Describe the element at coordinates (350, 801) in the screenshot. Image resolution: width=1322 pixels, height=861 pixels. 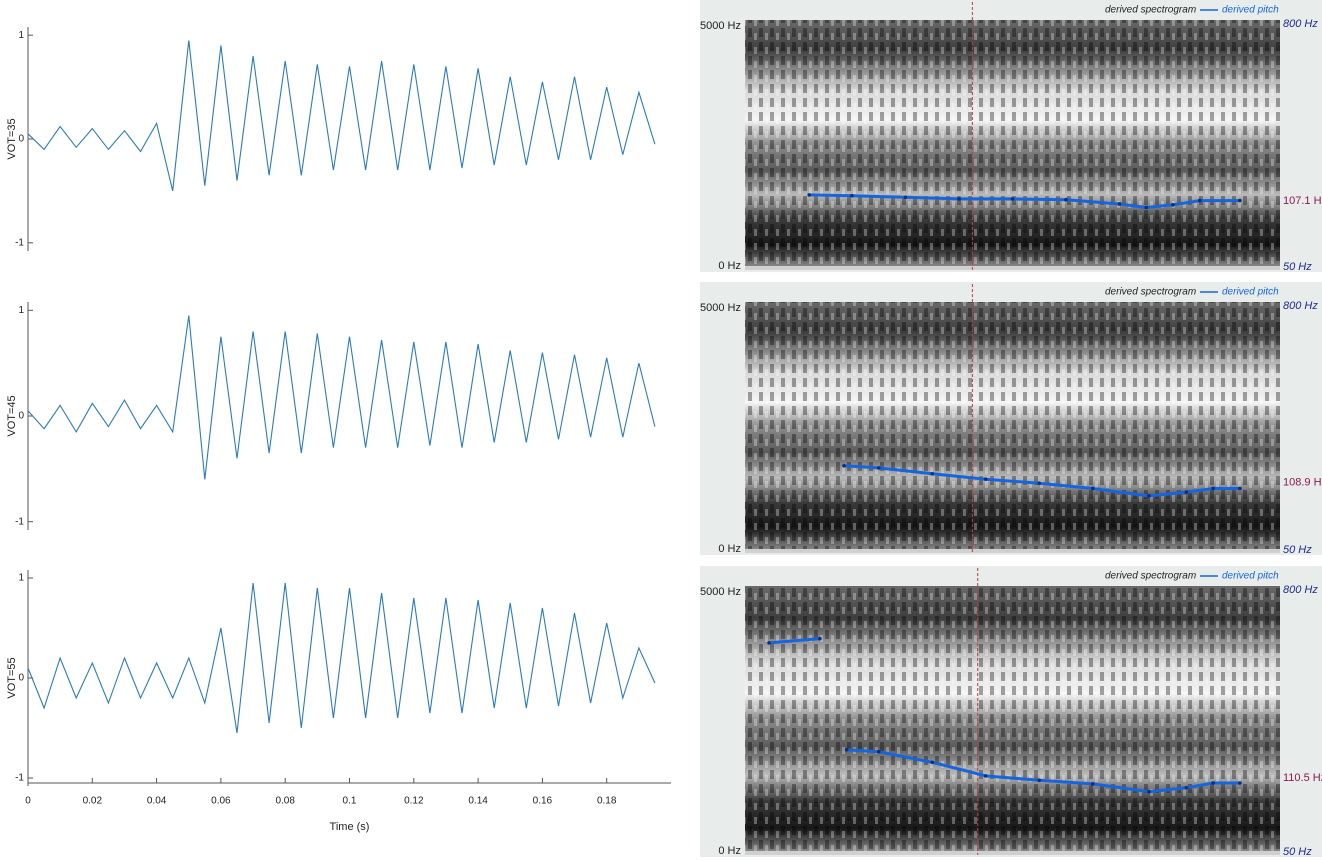
I see `x-tick-label: 0.1` at that location.